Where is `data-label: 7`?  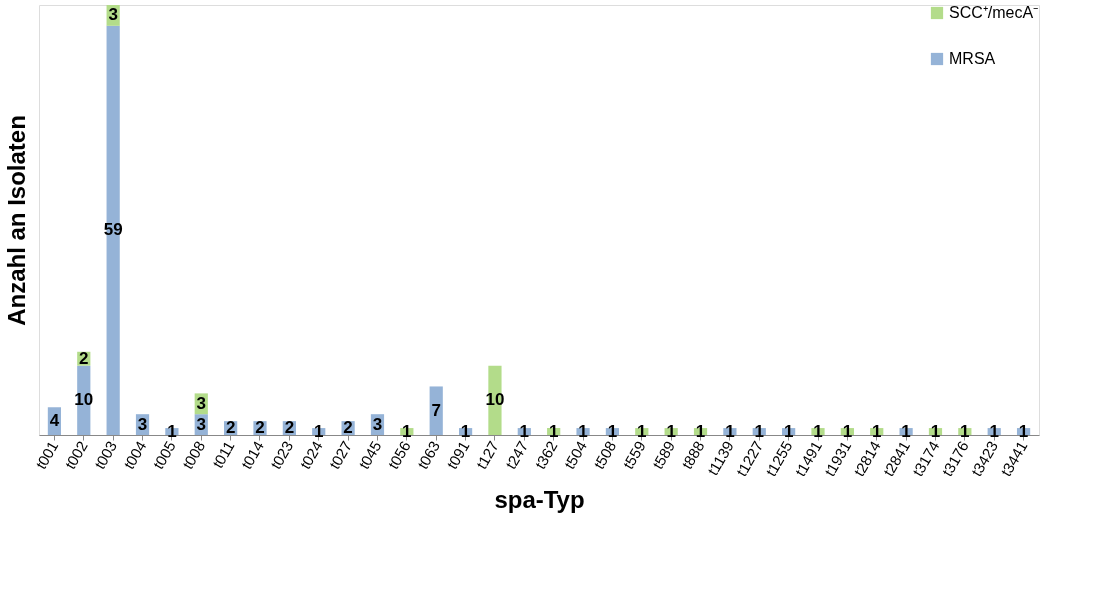 data-label: 7 is located at coordinates (436, 410).